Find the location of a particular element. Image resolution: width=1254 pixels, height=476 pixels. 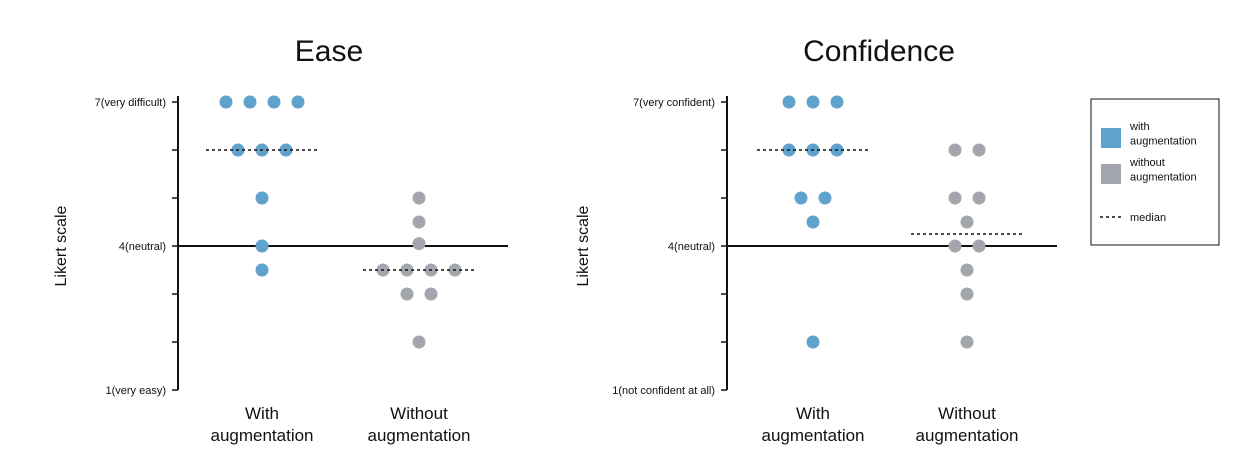

y-tick-label: 1(not confident at all) is located at coordinates (663, 391).